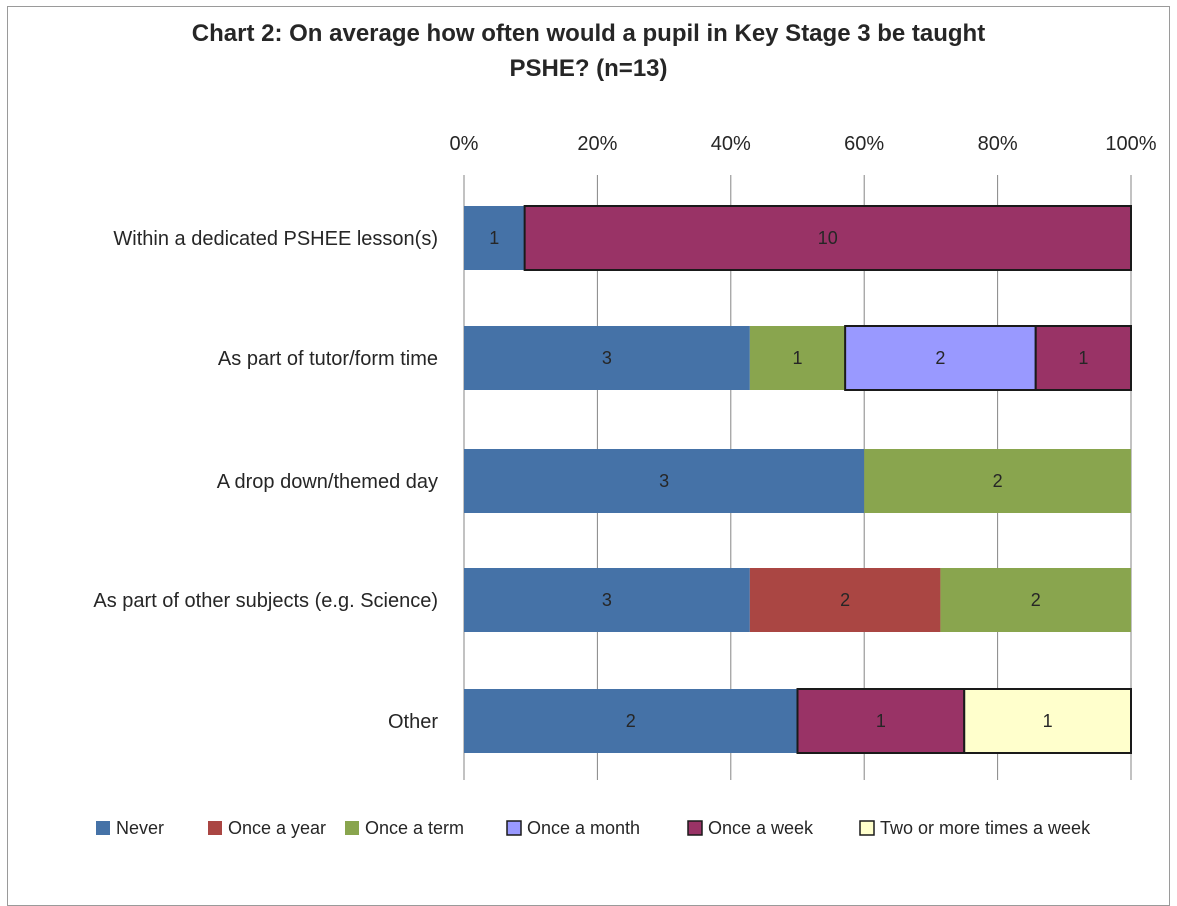 The height and width of the screenshot is (906, 1177). I want to click on x-tick-label: 20%, so click(597, 144).